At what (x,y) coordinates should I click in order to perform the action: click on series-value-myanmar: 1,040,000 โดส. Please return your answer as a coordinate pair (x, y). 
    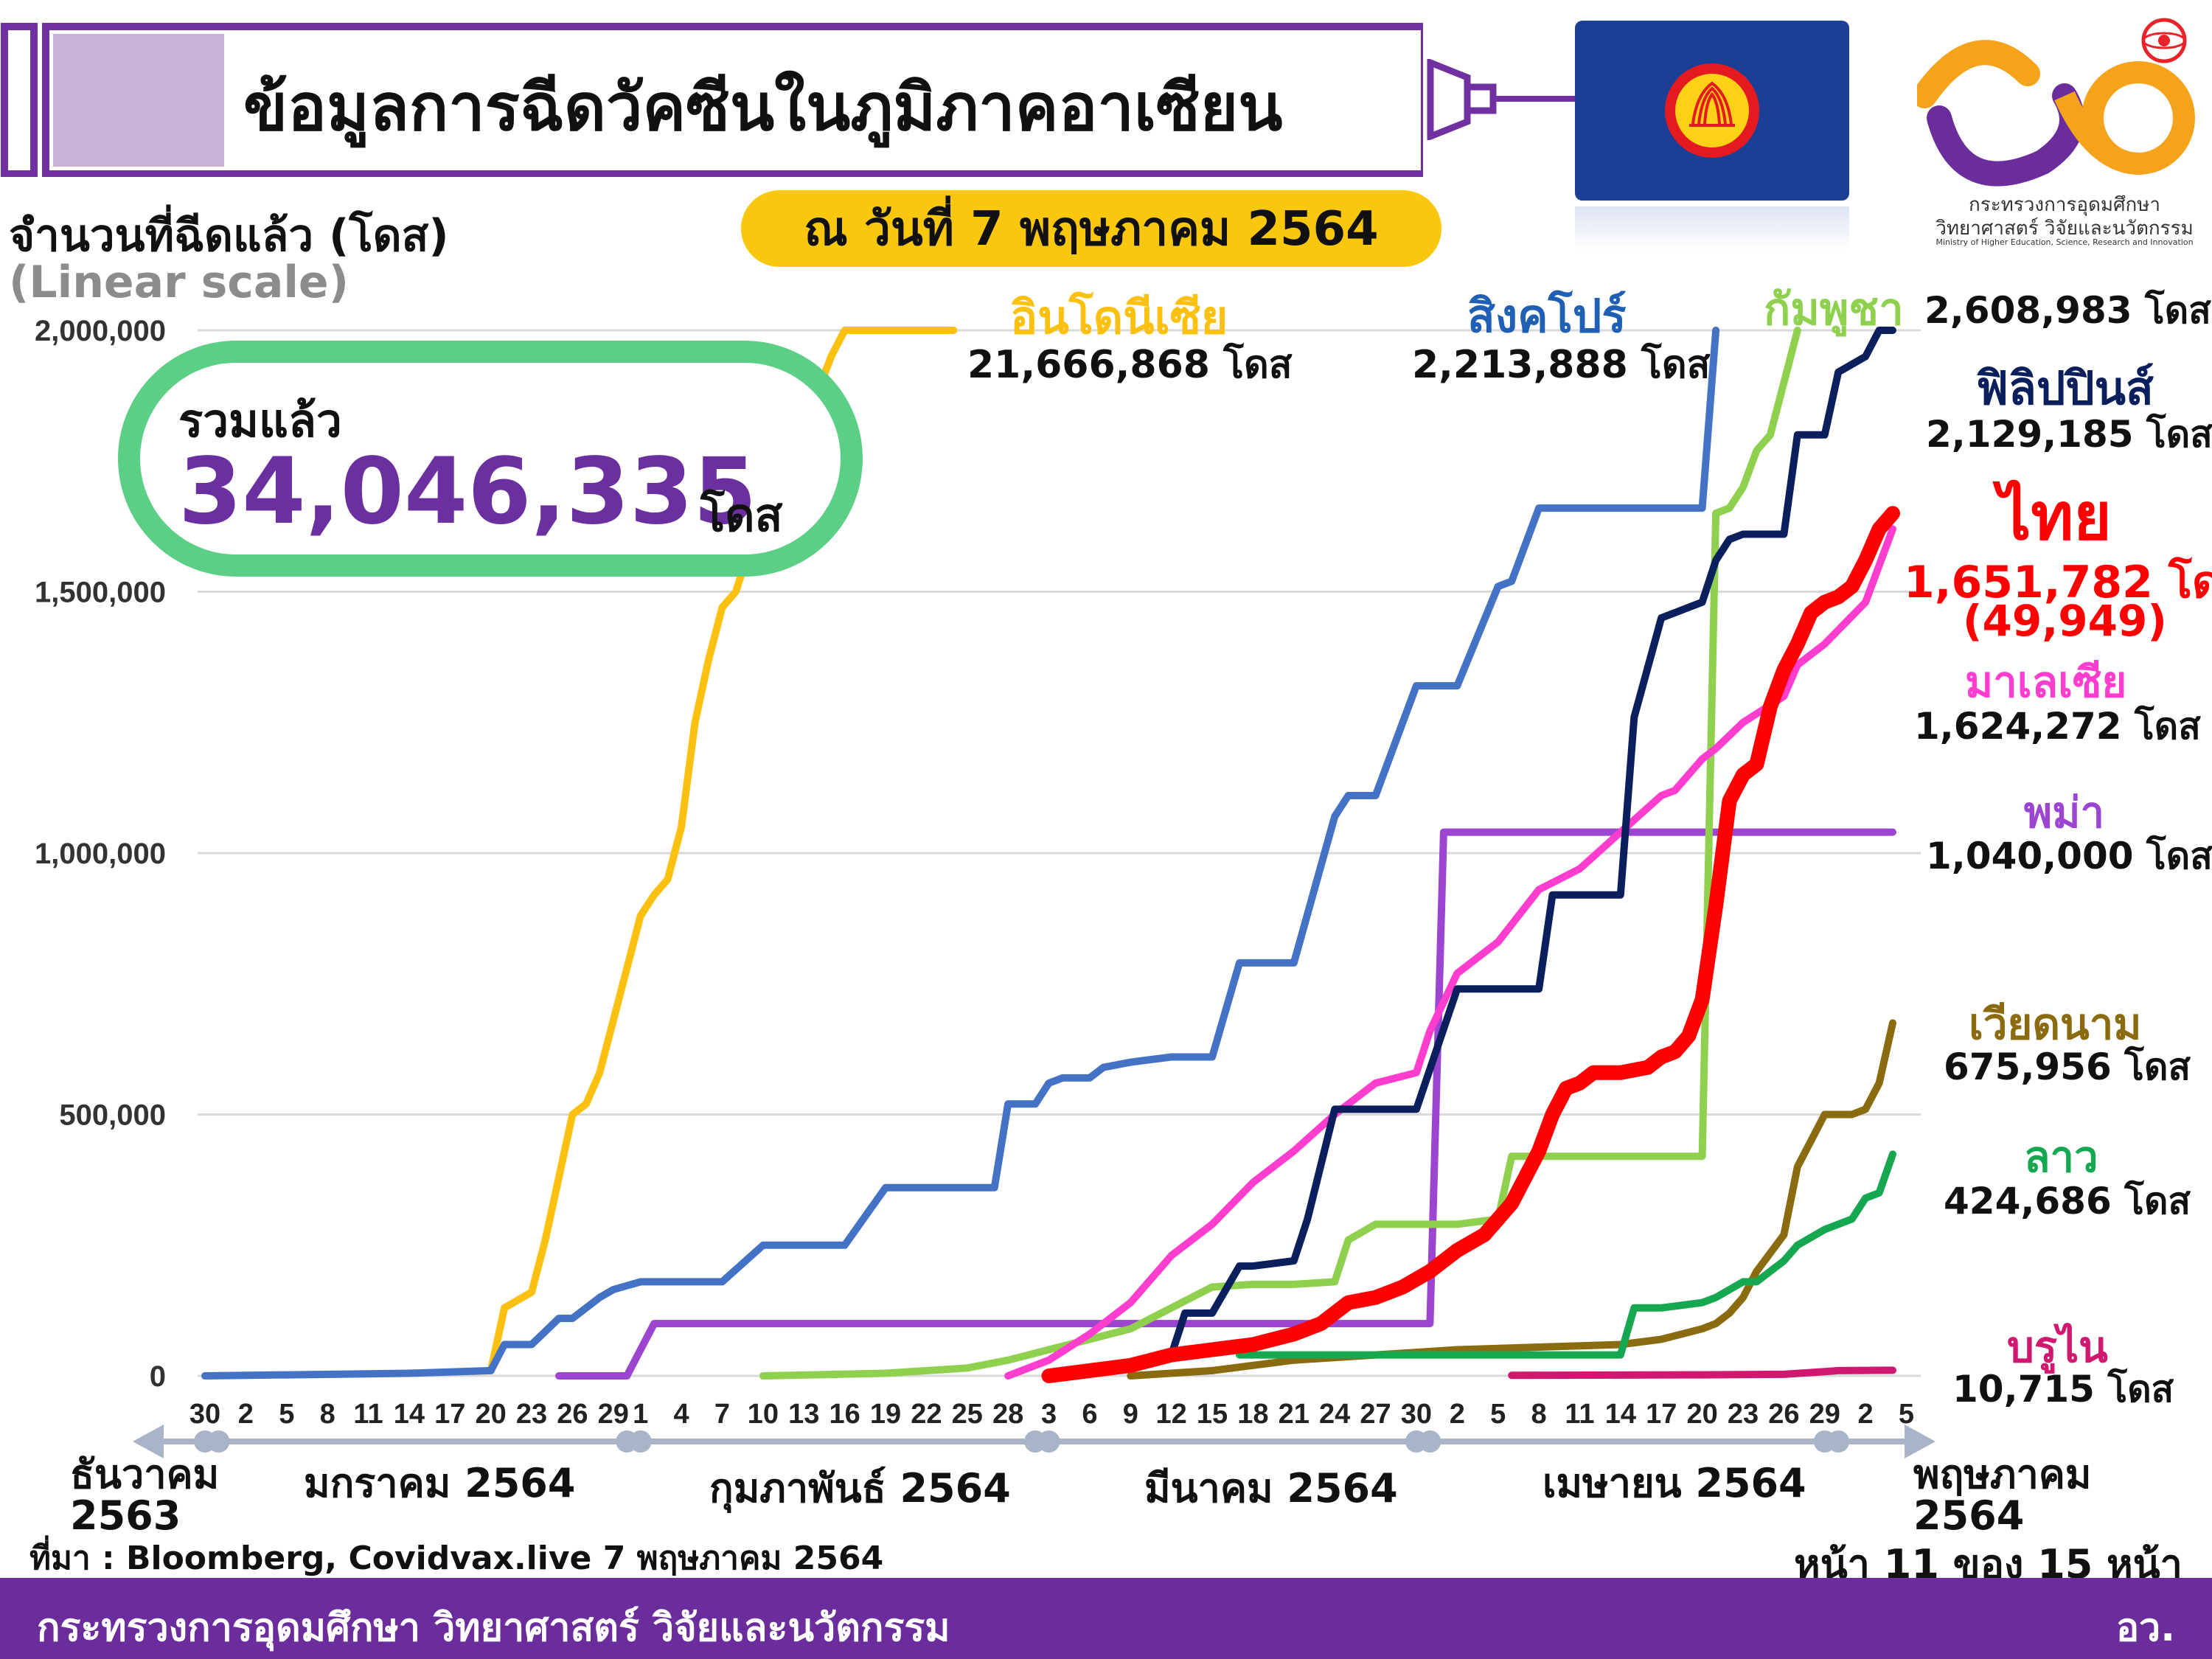
    Looking at the image, I should click on (2069, 856).